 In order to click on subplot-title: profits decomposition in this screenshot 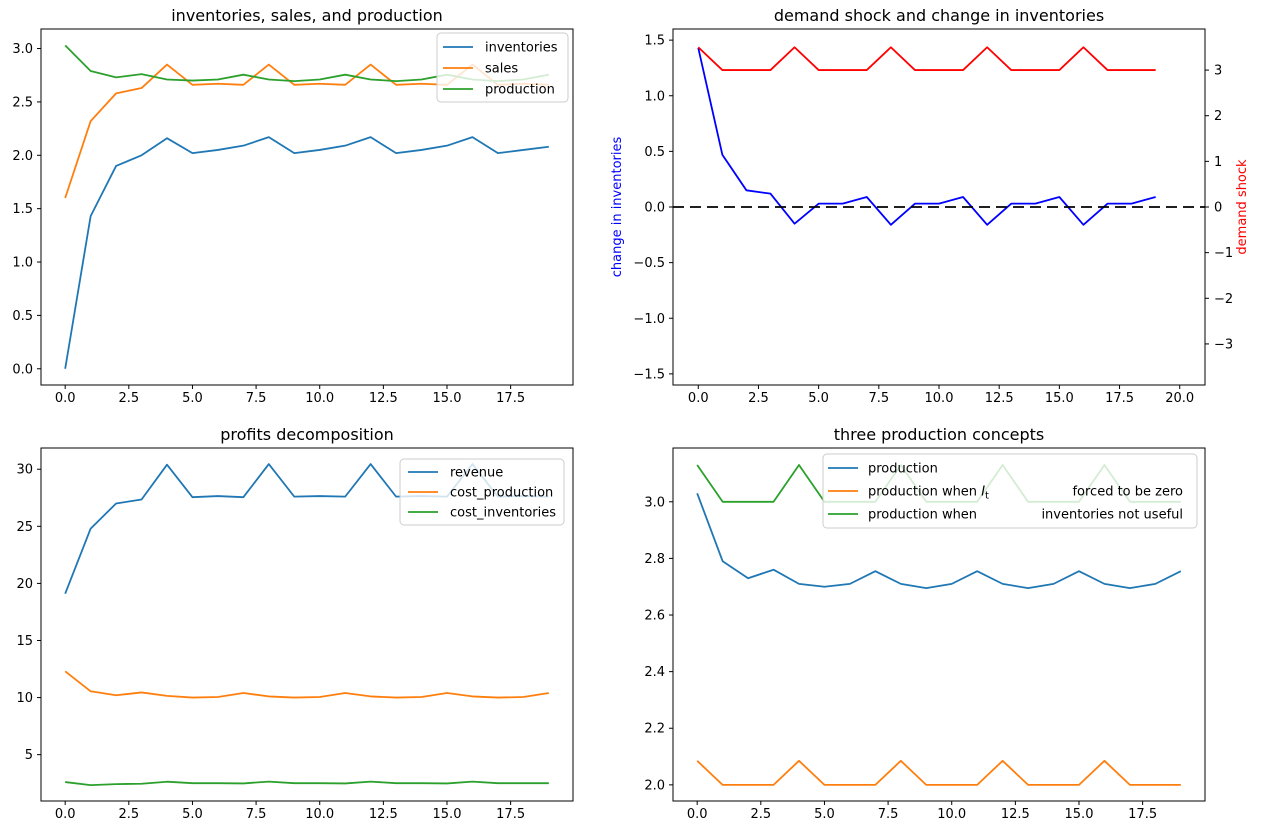, I will do `click(307, 434)`.